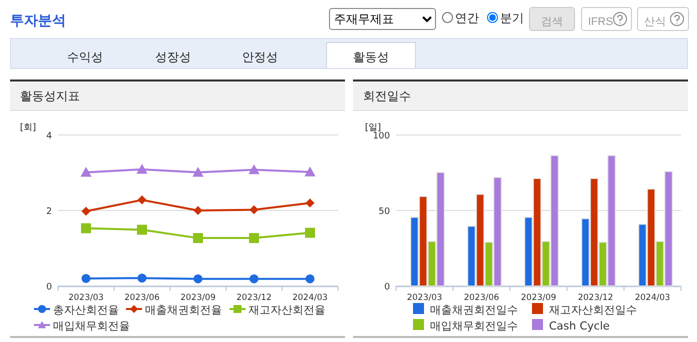 The image size is (697, 342). What do you see at coordinates (173, 57) in the screenshot?
I see `text: 성장성` at bounding box center [173, 57].